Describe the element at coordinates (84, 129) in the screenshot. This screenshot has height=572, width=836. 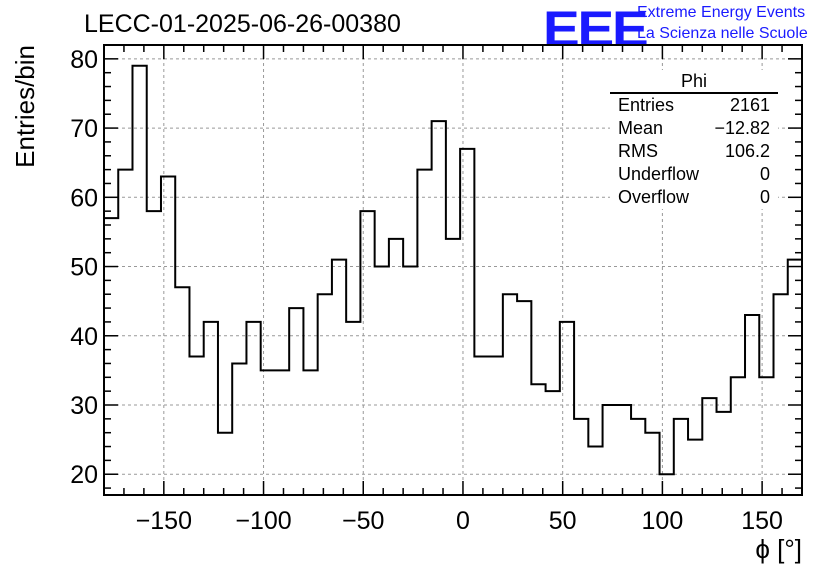
I see `y-tick-label: 70` at that location.